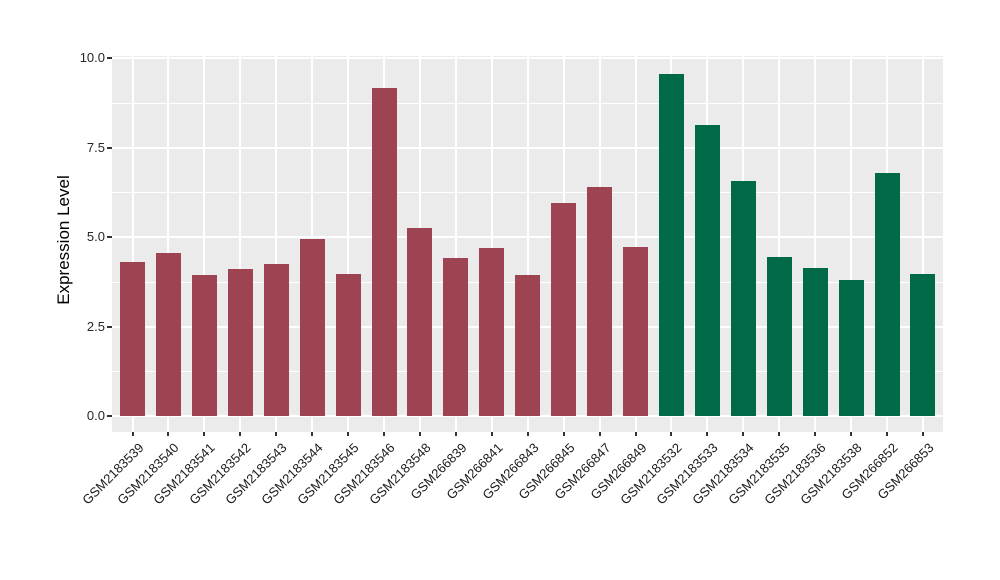 This screenshot has height=580, width=1000. What do you see at coordinates (95, 147) in the screenshot?
I see `y-tick-label: 7.5` at bounding box center [95, 147].